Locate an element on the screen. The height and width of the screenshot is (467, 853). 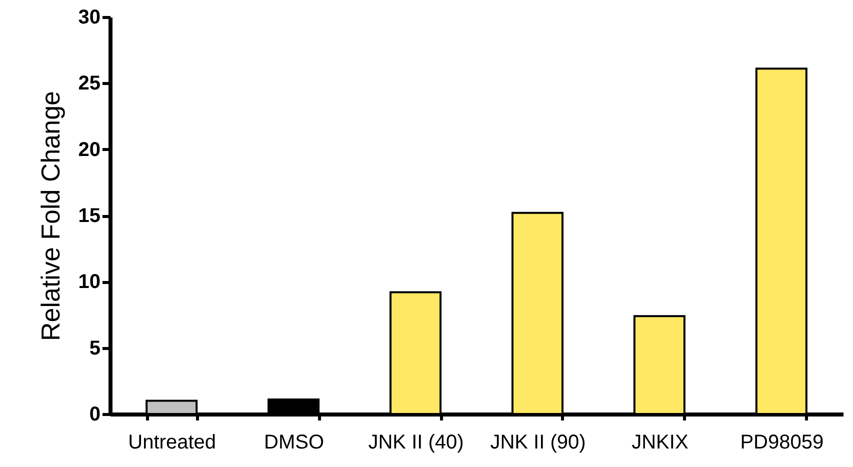
x-tick-label: JNK II (40) is located at coordinates (416, 443).